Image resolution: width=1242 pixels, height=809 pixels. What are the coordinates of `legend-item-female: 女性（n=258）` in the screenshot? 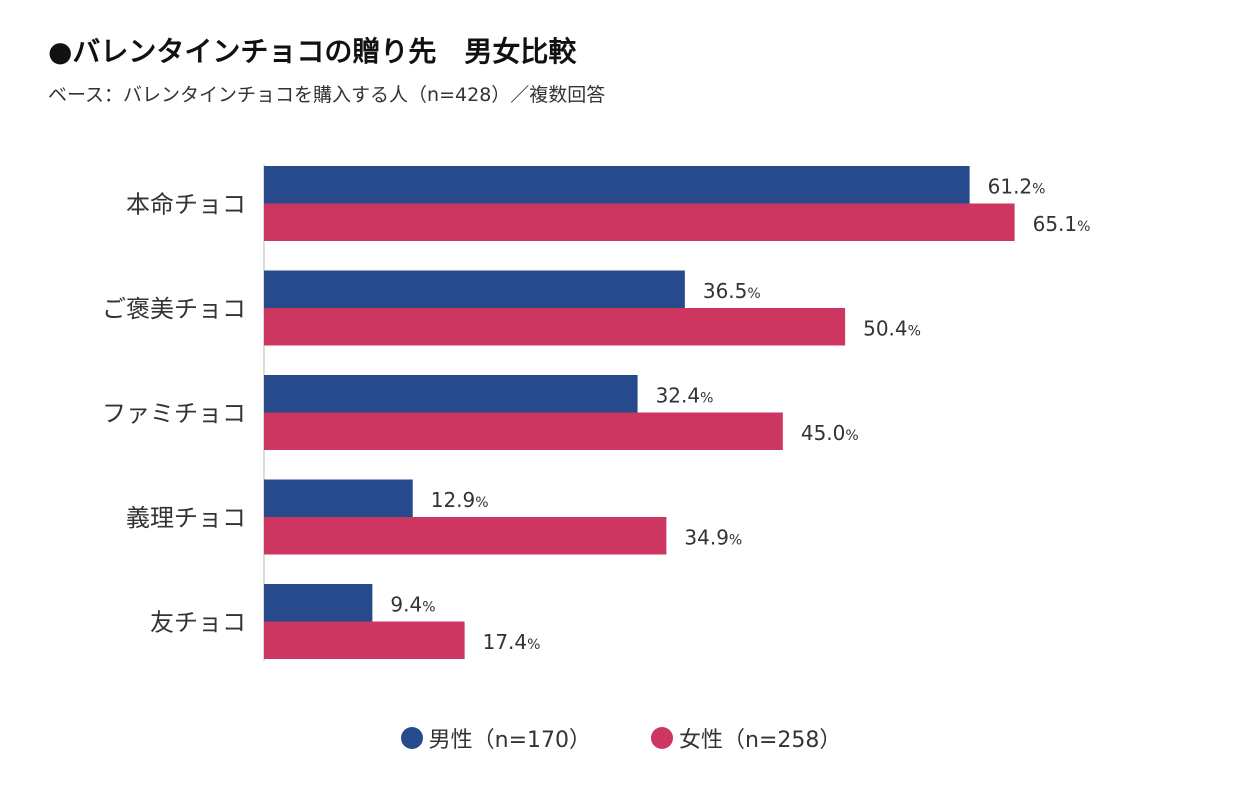 It's located at (746, 738).